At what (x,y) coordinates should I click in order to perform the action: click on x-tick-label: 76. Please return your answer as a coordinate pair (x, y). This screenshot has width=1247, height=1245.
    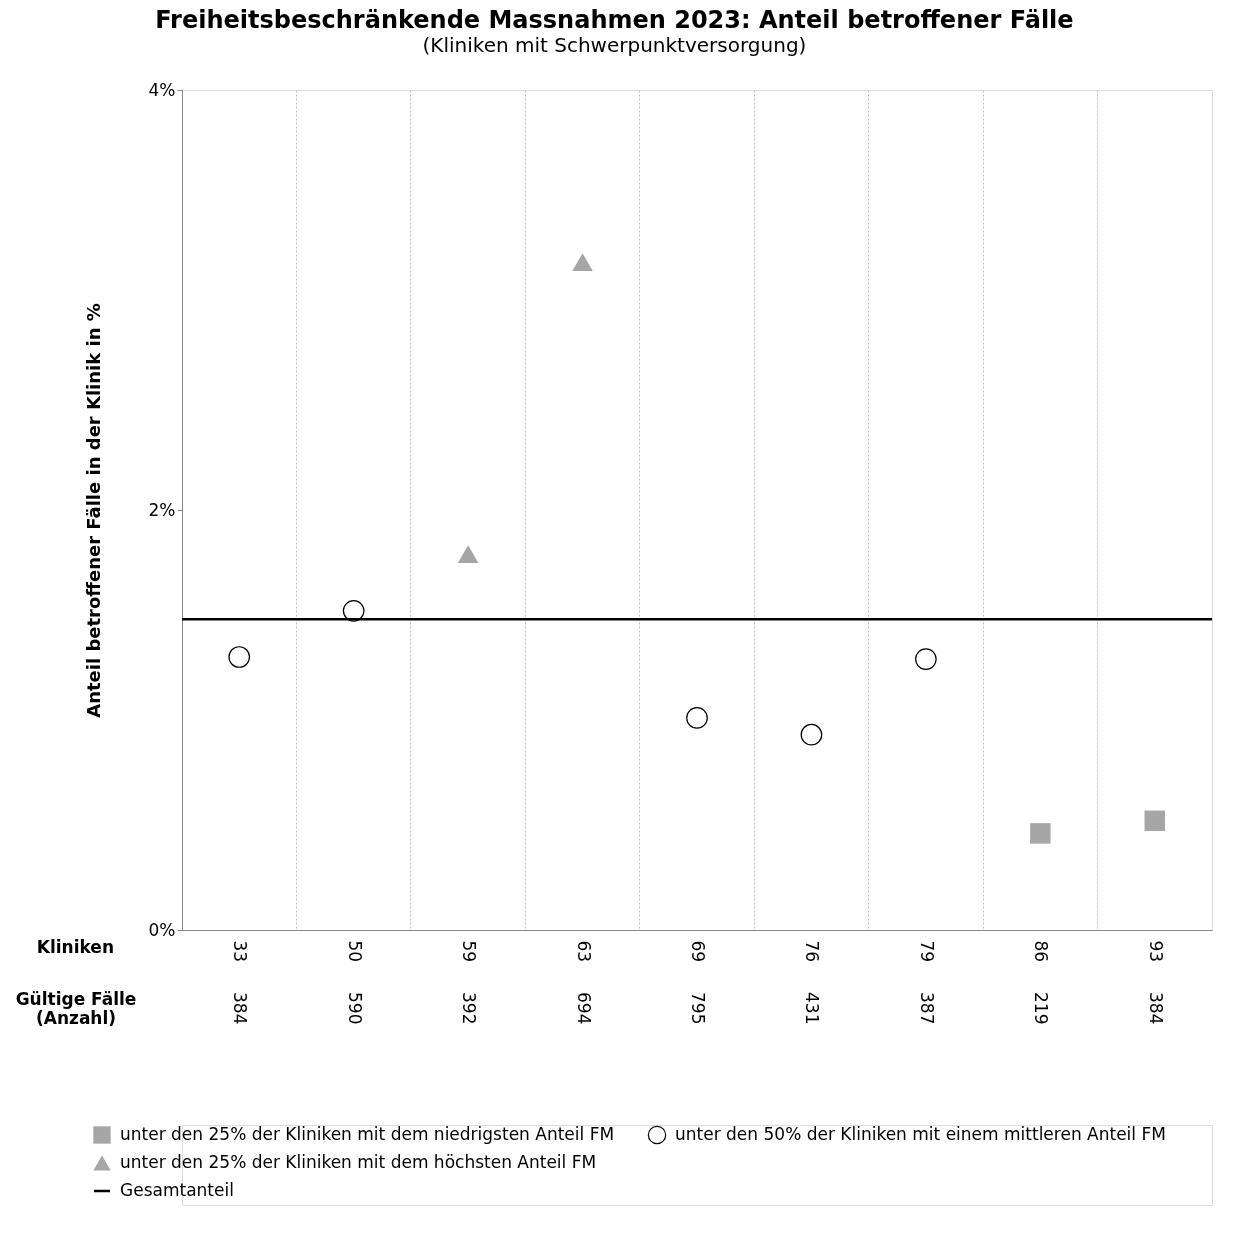
    Looking at the image, I should click on (812, 951).